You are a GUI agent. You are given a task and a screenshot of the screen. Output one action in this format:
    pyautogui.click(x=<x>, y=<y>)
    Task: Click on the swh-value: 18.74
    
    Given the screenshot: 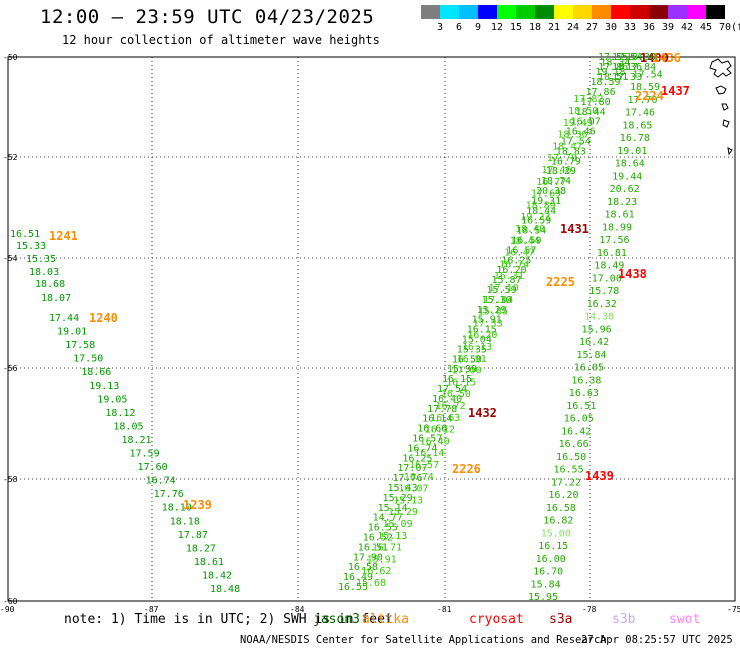 What is the action you would take?
    pyautogui.click(x=556, y=181)
    